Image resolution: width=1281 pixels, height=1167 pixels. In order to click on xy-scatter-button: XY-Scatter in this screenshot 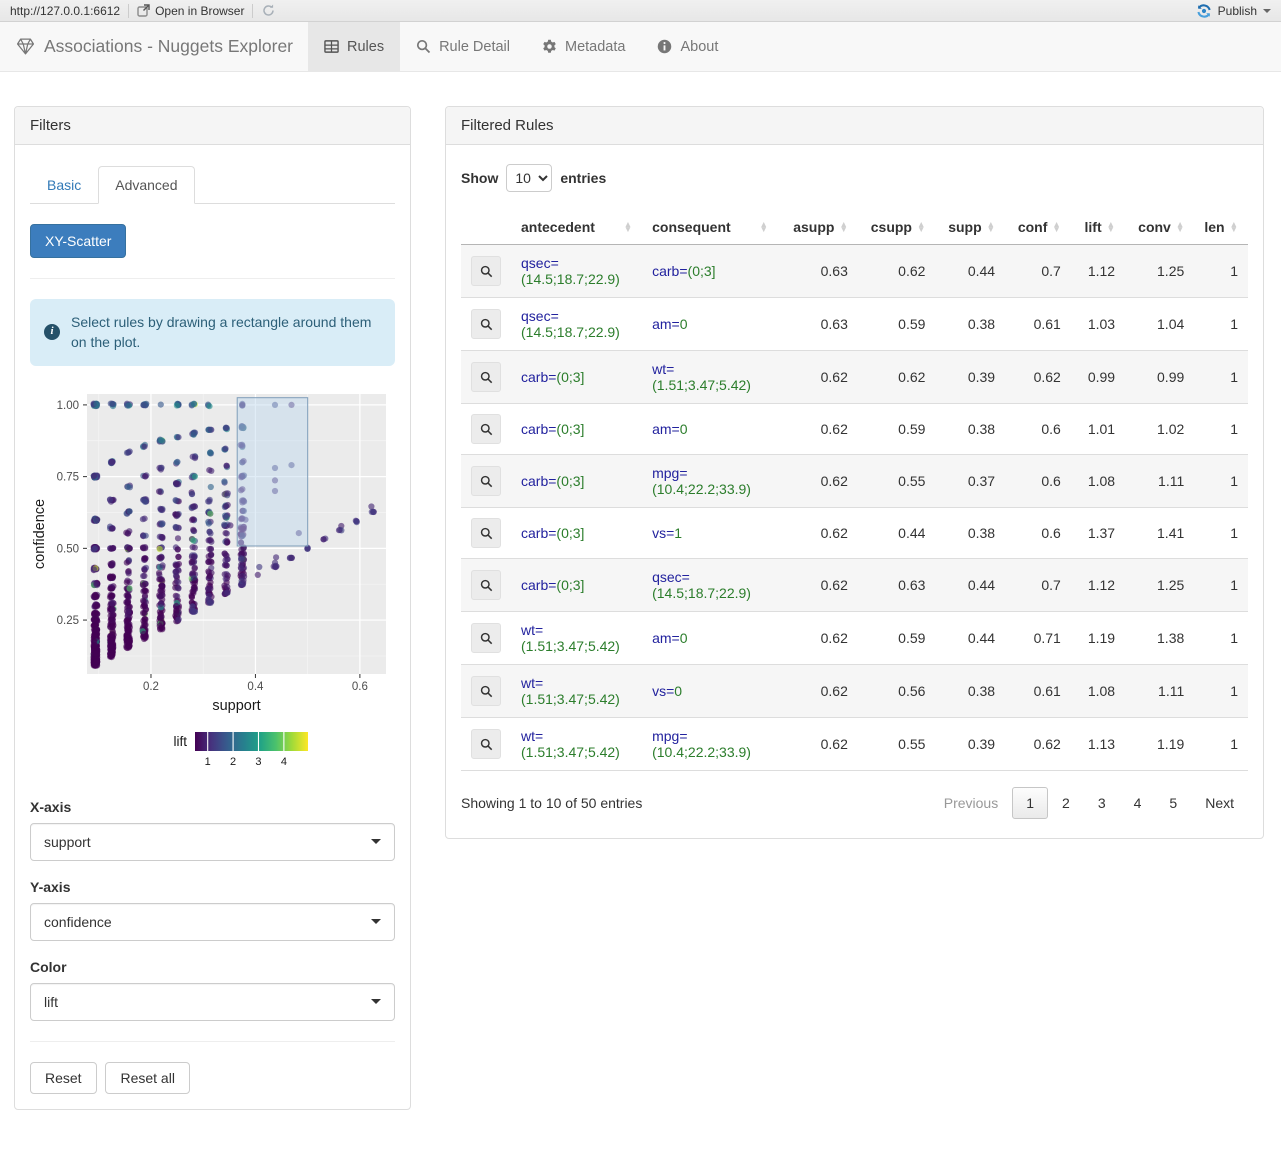, I will do `click(78, 241)`.